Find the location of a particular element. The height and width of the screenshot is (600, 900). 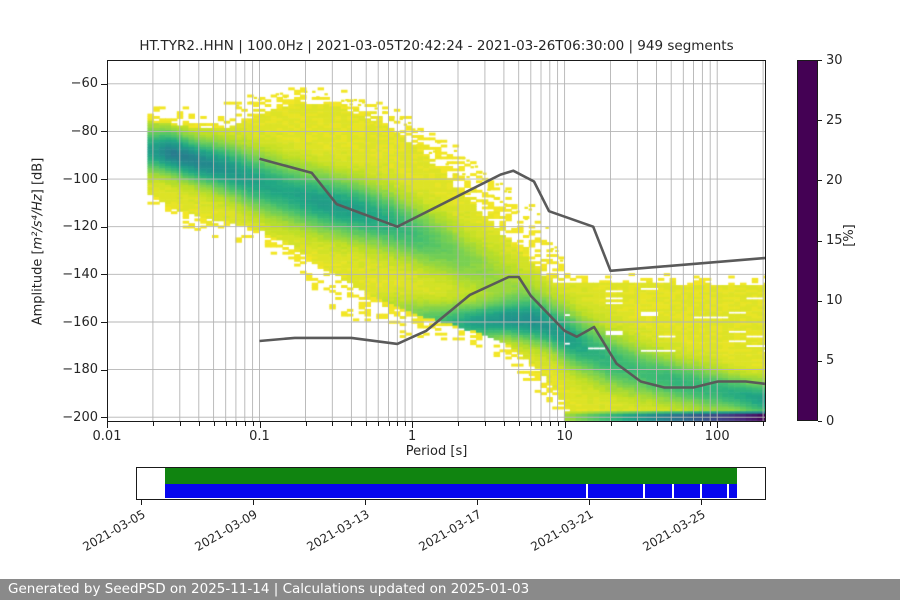

x-tick-label: 1 is located at coordinates (412, 436).